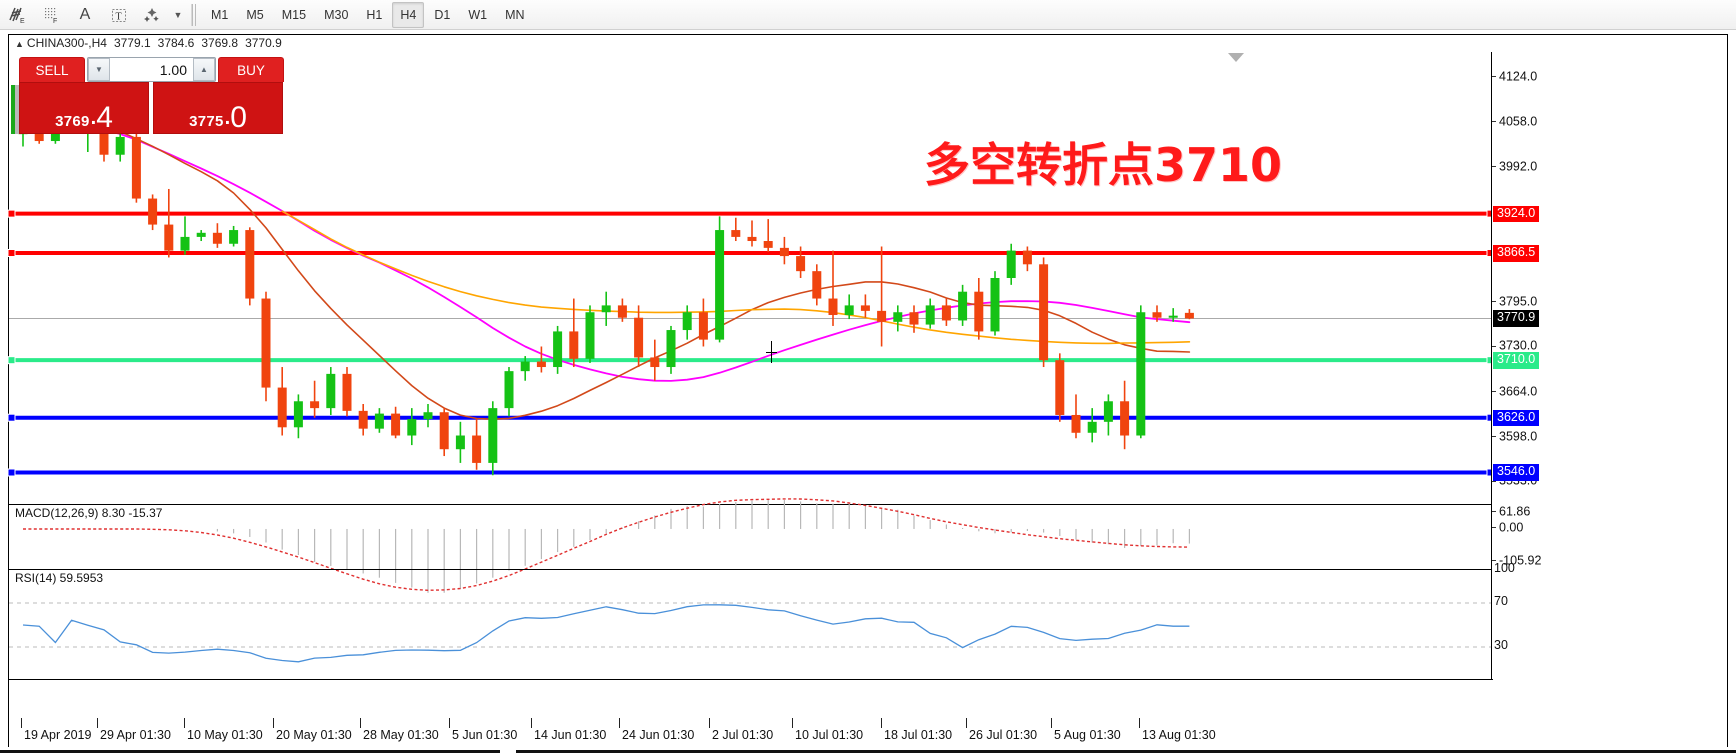 The width and height of the screenshot is (1736, 753). Describe the element at coordinates (99, 69) in the screenshot. I see `volume-decrease-icon: ▼` at that location.